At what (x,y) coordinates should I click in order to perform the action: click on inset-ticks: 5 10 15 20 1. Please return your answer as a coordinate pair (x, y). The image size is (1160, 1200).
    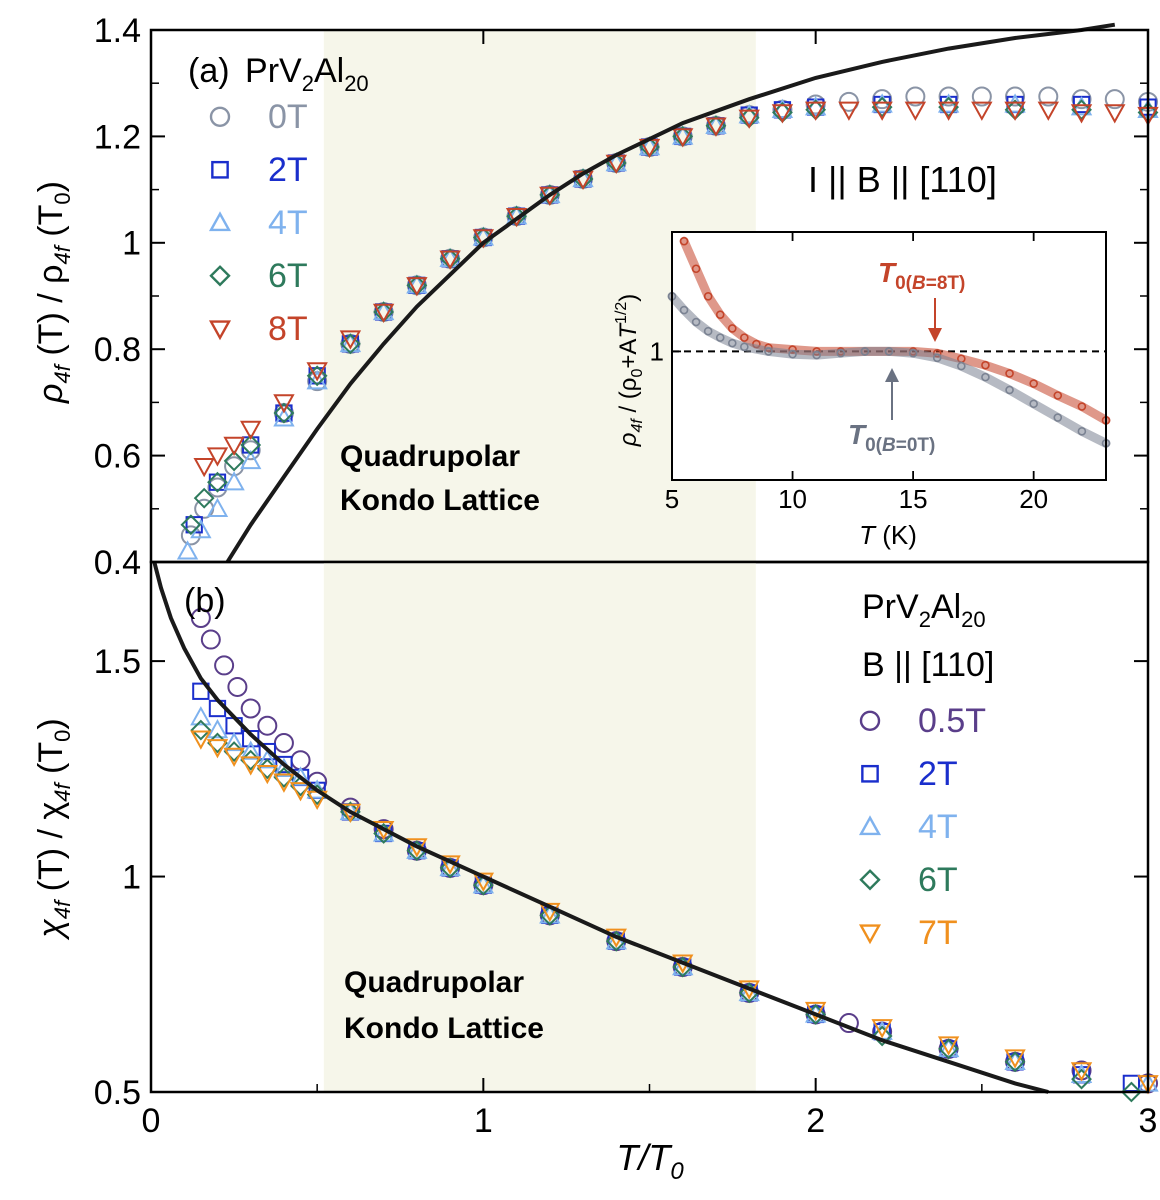
    Looking at the image, I should click on (849, 373).